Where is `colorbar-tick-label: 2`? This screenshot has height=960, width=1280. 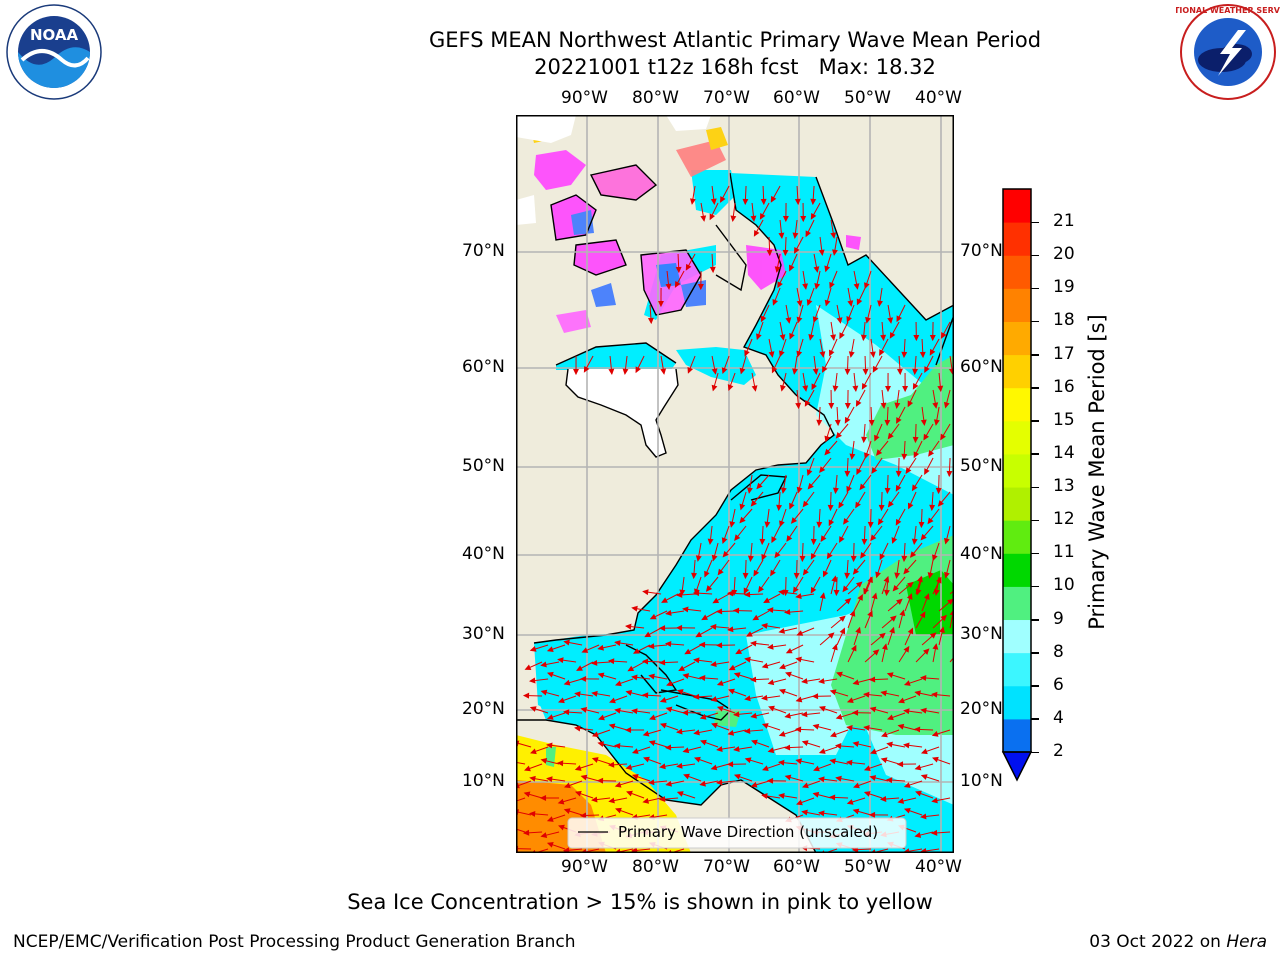 colorbar-tick-label: 2 is located at coordinates (1058, 751).